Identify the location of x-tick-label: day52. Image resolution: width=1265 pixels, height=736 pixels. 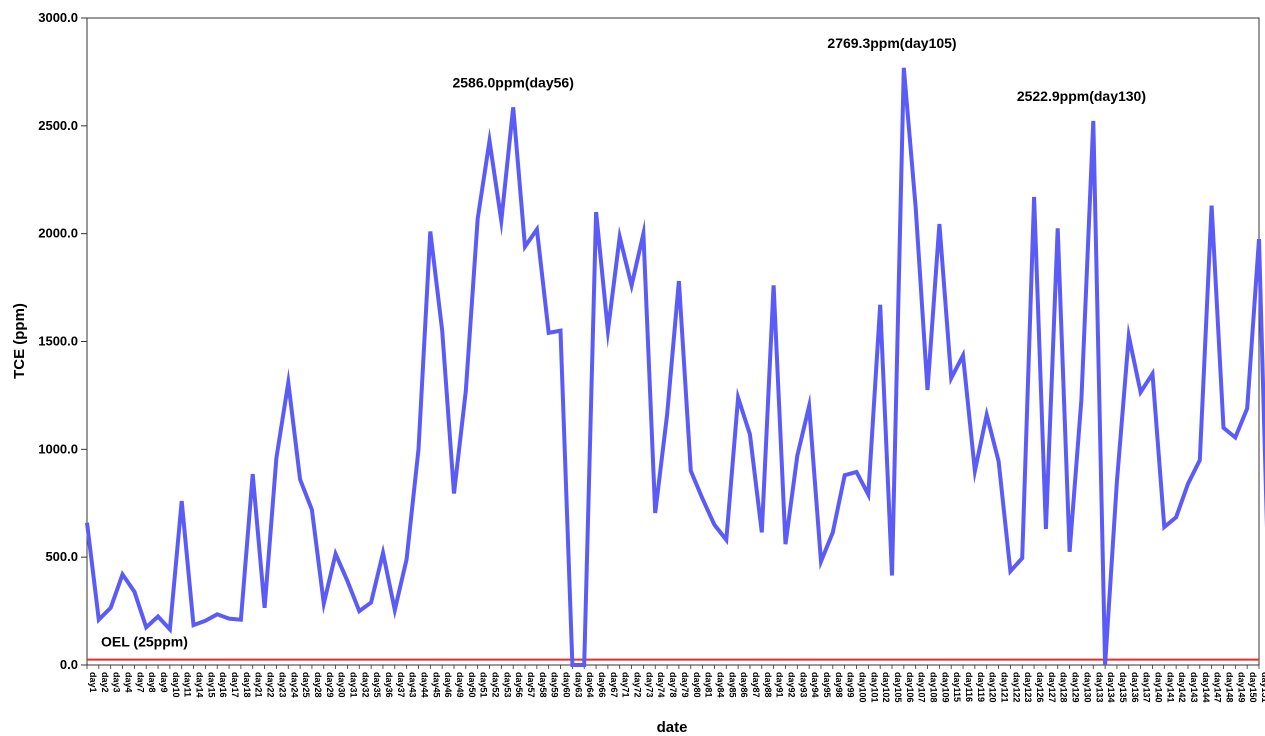
(496, 685).